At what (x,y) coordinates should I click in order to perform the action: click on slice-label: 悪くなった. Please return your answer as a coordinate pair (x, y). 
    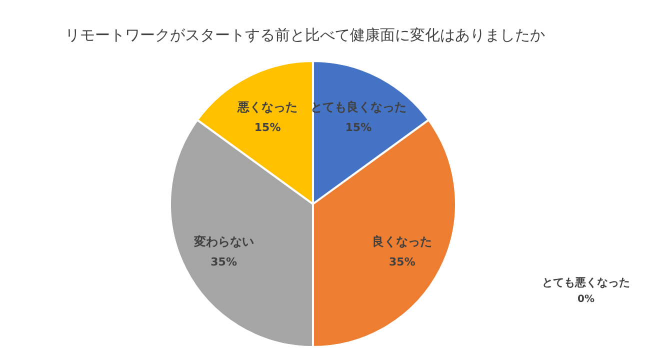
    Looking at the image, I should click on (267, 107).